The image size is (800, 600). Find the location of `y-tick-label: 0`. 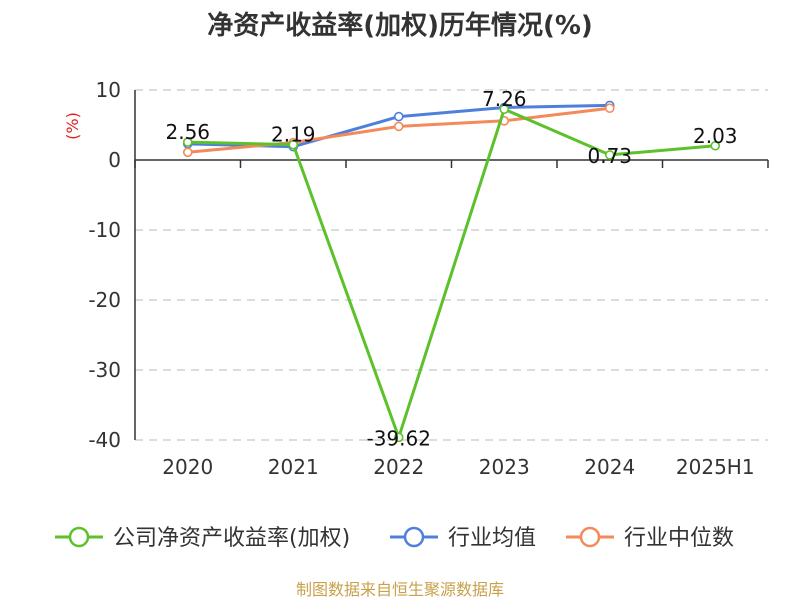

y-tick-label: 0 is located at coordinates (114, 160).